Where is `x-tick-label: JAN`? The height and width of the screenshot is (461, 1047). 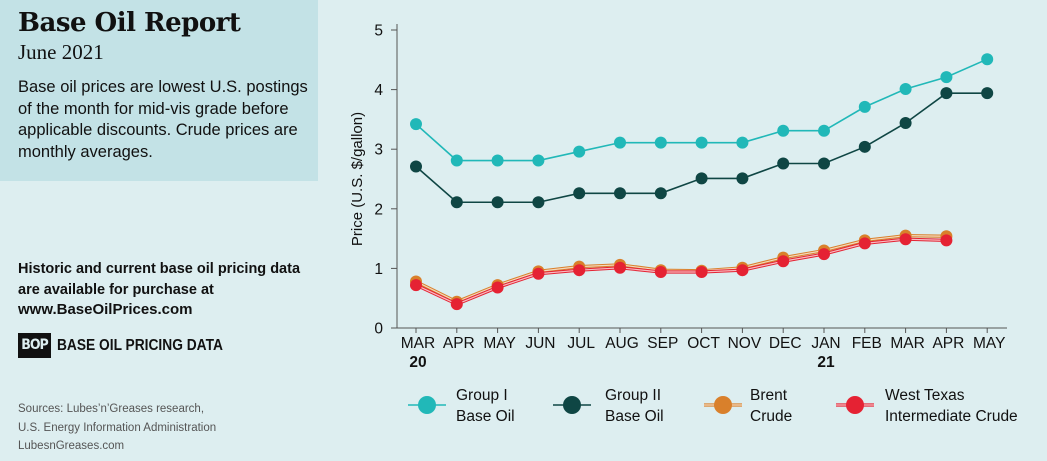
x-tick-label: JAN is located at coordinates (825, 343).